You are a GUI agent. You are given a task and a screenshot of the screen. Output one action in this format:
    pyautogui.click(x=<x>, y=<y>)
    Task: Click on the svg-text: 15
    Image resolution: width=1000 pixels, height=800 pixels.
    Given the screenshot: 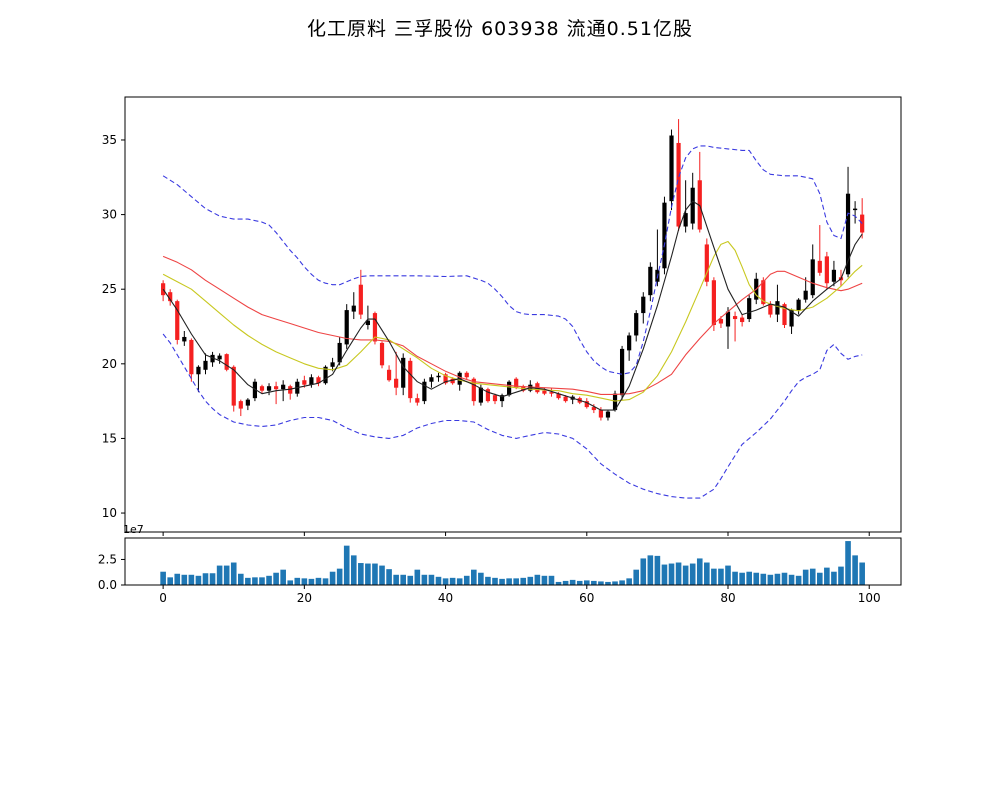 What is the action you would take?
    pyautogui.click(x=109, y=438)
    